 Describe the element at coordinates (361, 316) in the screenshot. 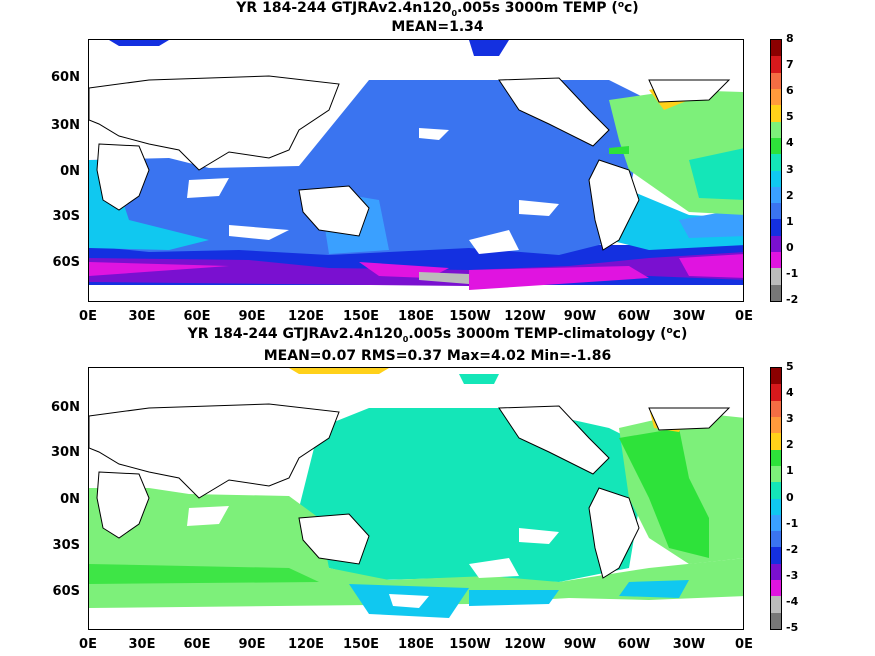

I see `top-xlabel-150e: 150E` at that location.